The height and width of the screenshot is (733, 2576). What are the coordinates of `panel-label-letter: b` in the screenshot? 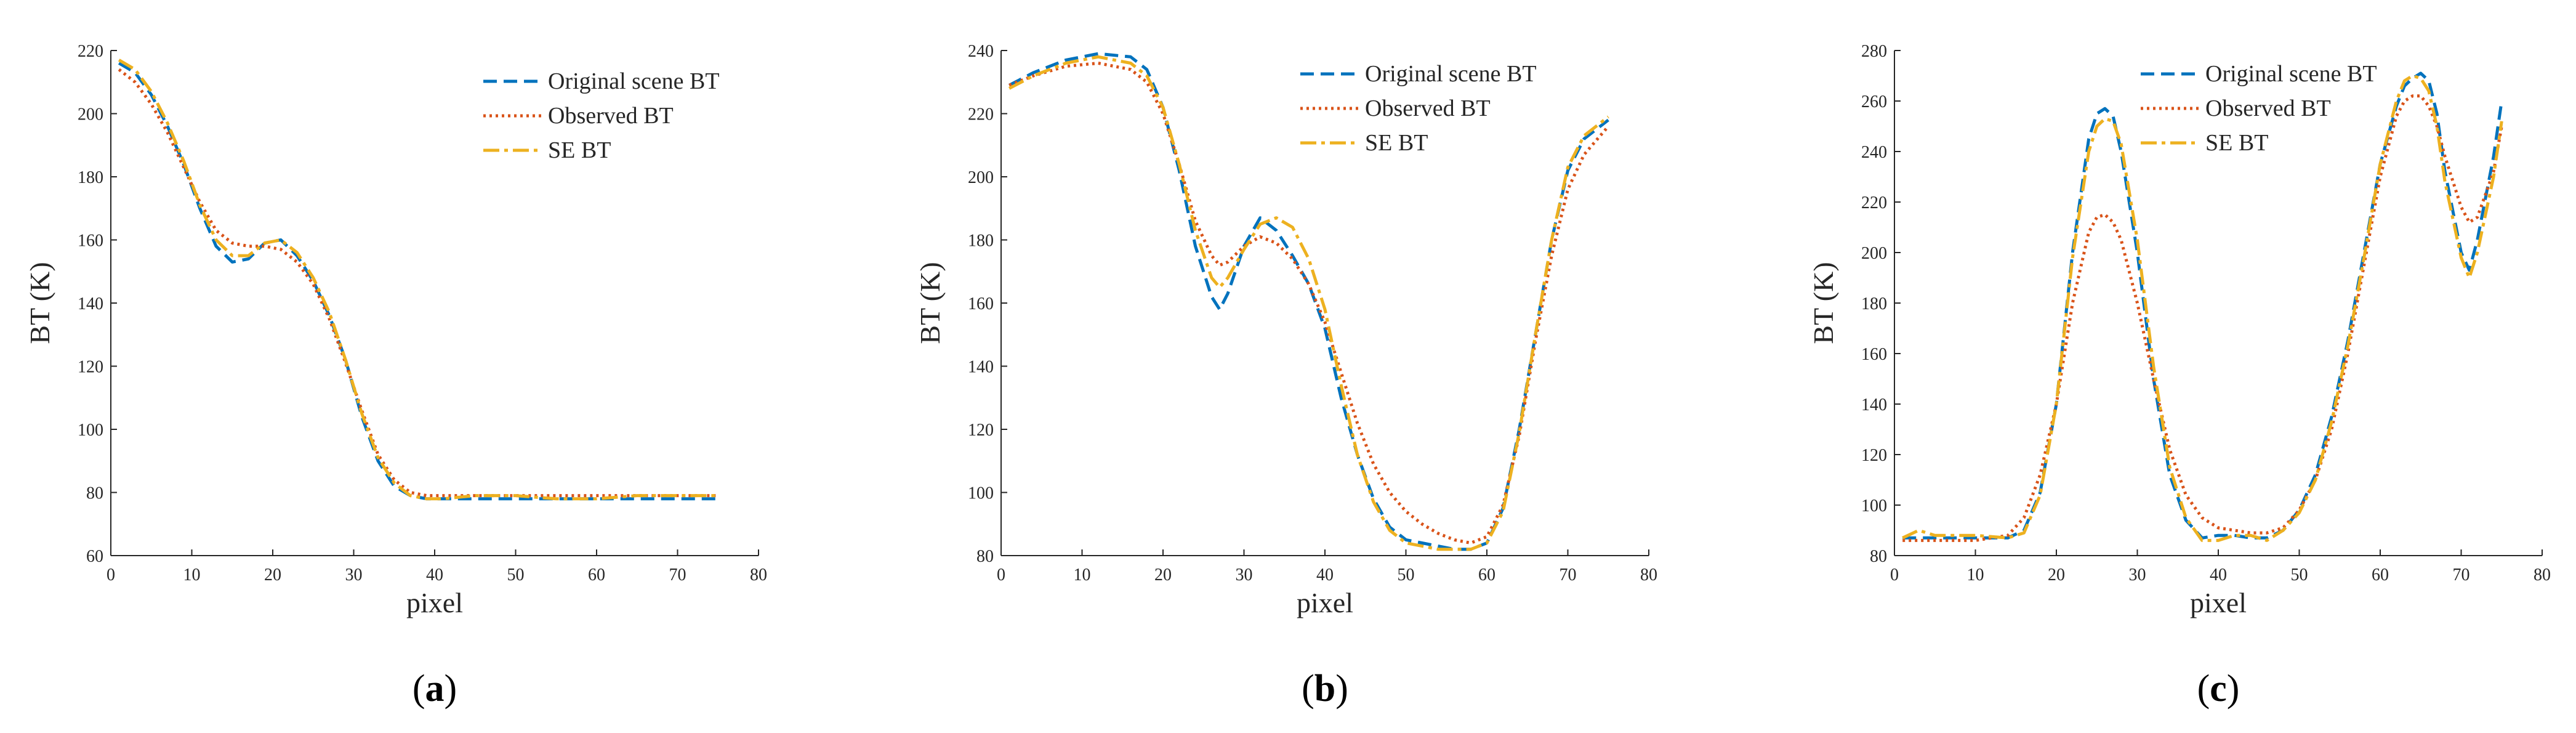 It's located at (1324, 689).